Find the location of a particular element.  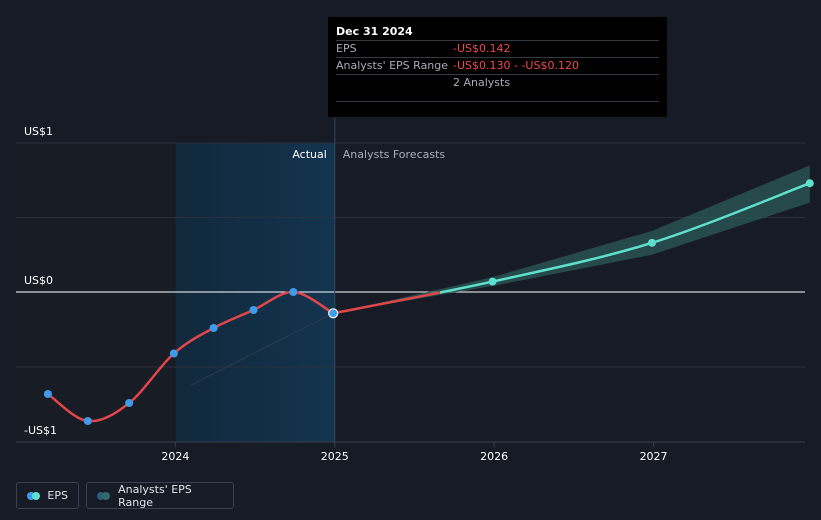

x-tick-label: 2027 is located at coordinates (654, 456).